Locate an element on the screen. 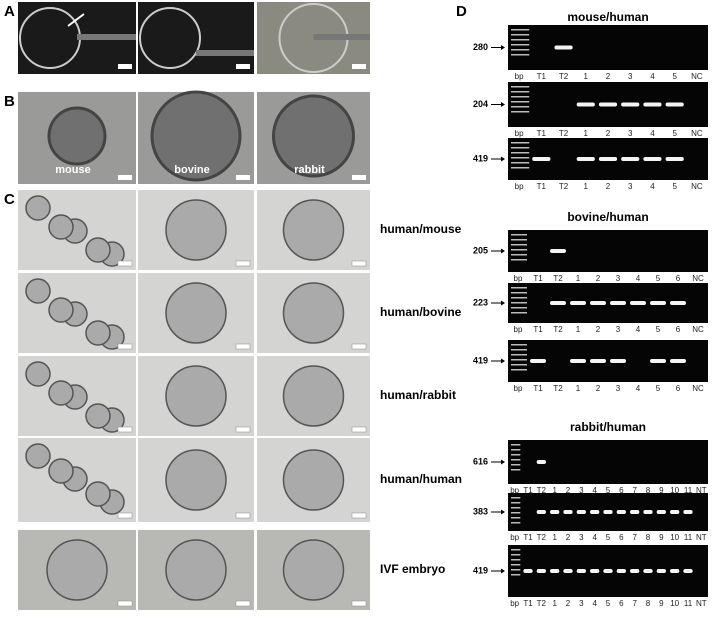 This screenshot has height=619, width=716. species-label: bovine is located at coordinates (191, 170).